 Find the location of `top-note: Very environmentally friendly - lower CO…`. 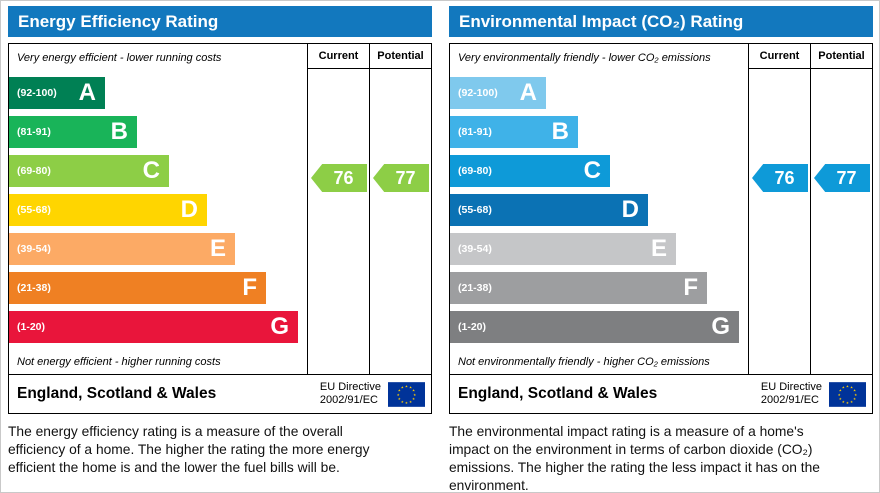

top-note: Very environmentally friendly - lower CO… is located at coordinates (584, 58).